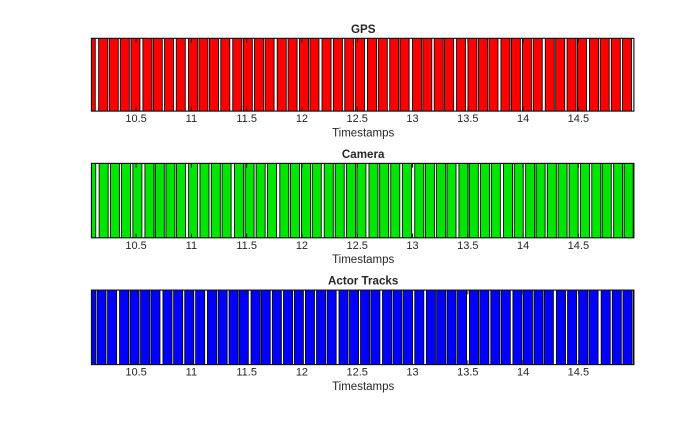 This screenshot has height=421, width=700. What do you see at coordinates (363, 281) in the screenshot?
I see `svg-text: Actor Tracks` at bounding box center [363, 281].